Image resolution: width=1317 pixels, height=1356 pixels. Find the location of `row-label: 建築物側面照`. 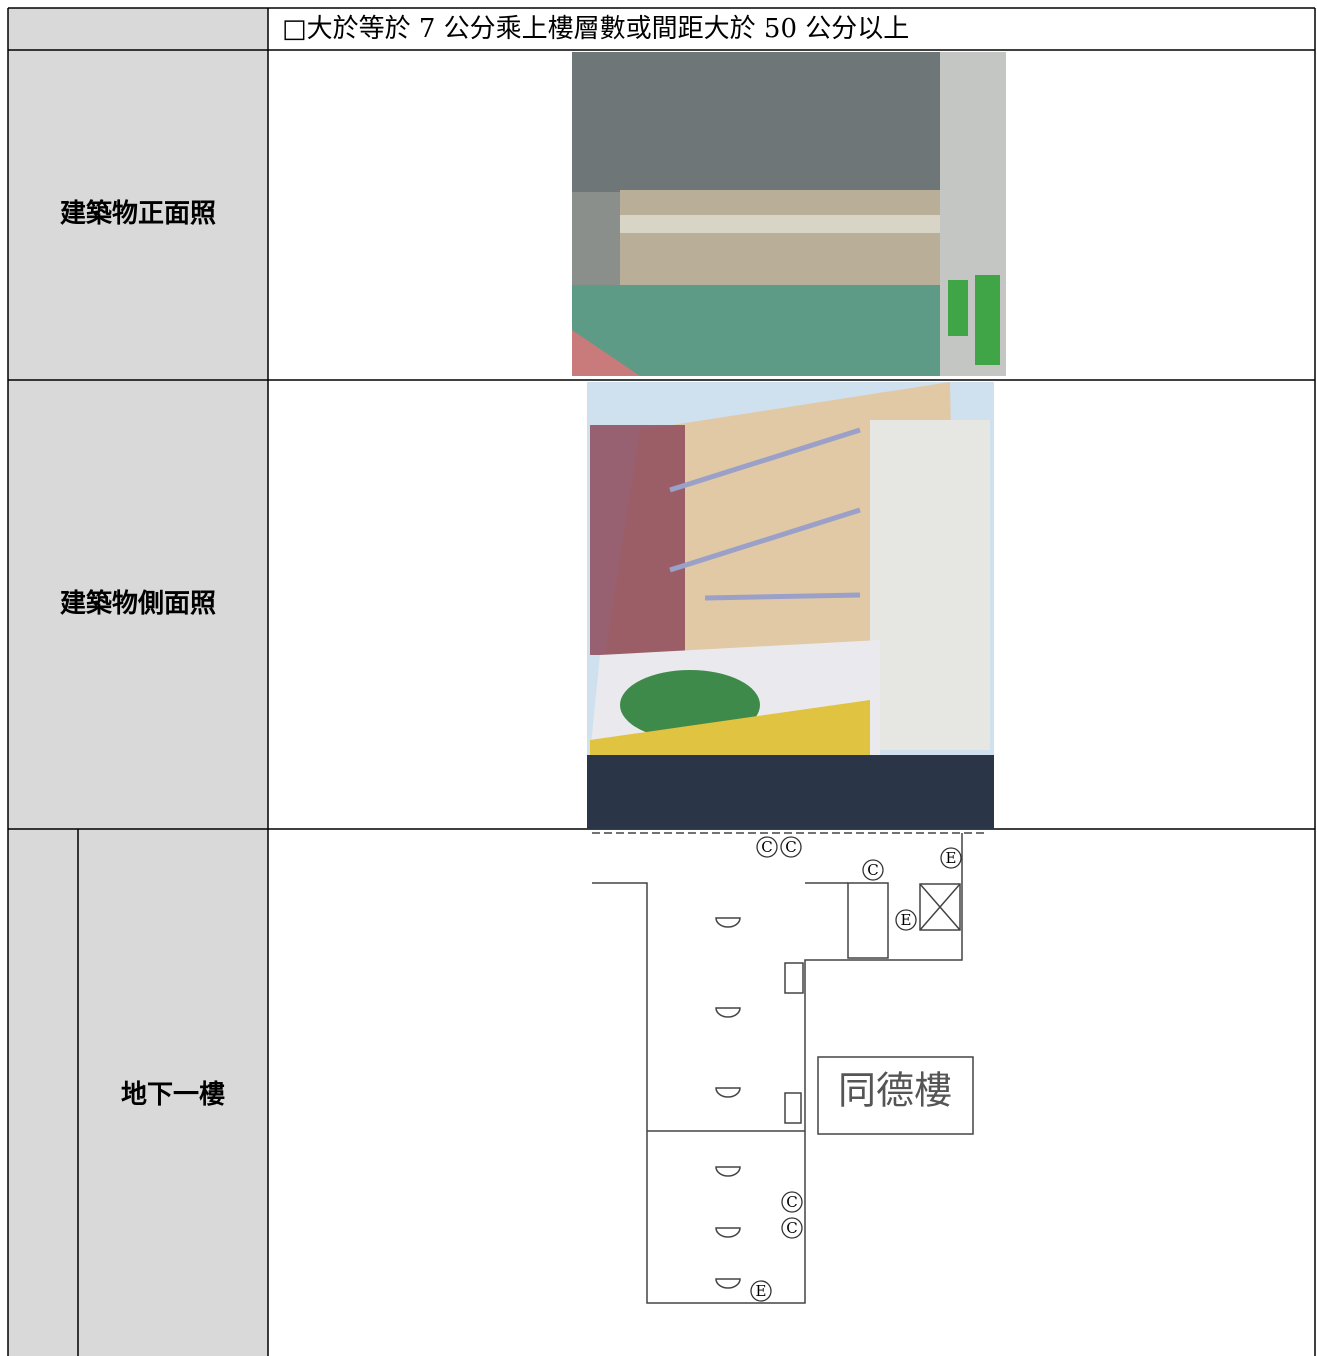

row-label: 建築物側面照 is located at coordinates (138, 603).